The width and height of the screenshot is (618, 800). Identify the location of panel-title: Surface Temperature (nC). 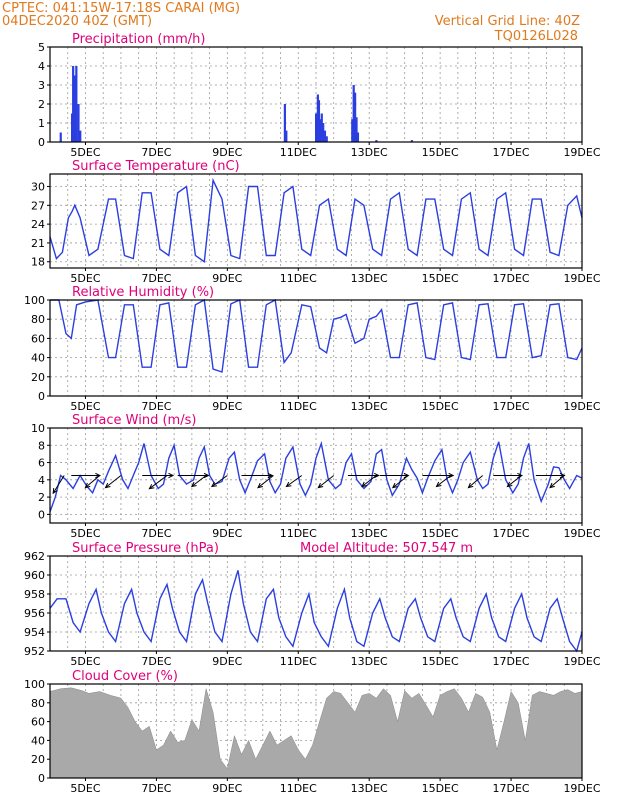
(156, 166).